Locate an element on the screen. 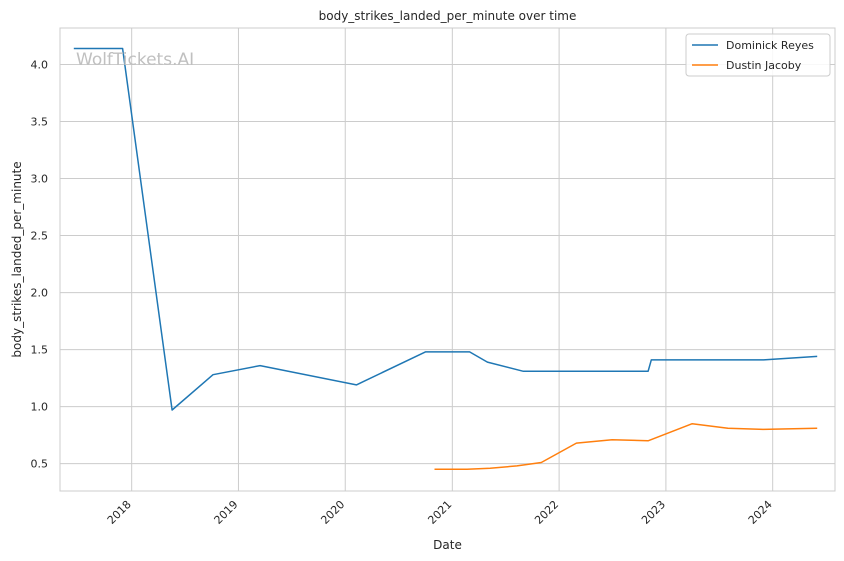  y-tick-label: 1.0 is located at coordinates (40, 407).